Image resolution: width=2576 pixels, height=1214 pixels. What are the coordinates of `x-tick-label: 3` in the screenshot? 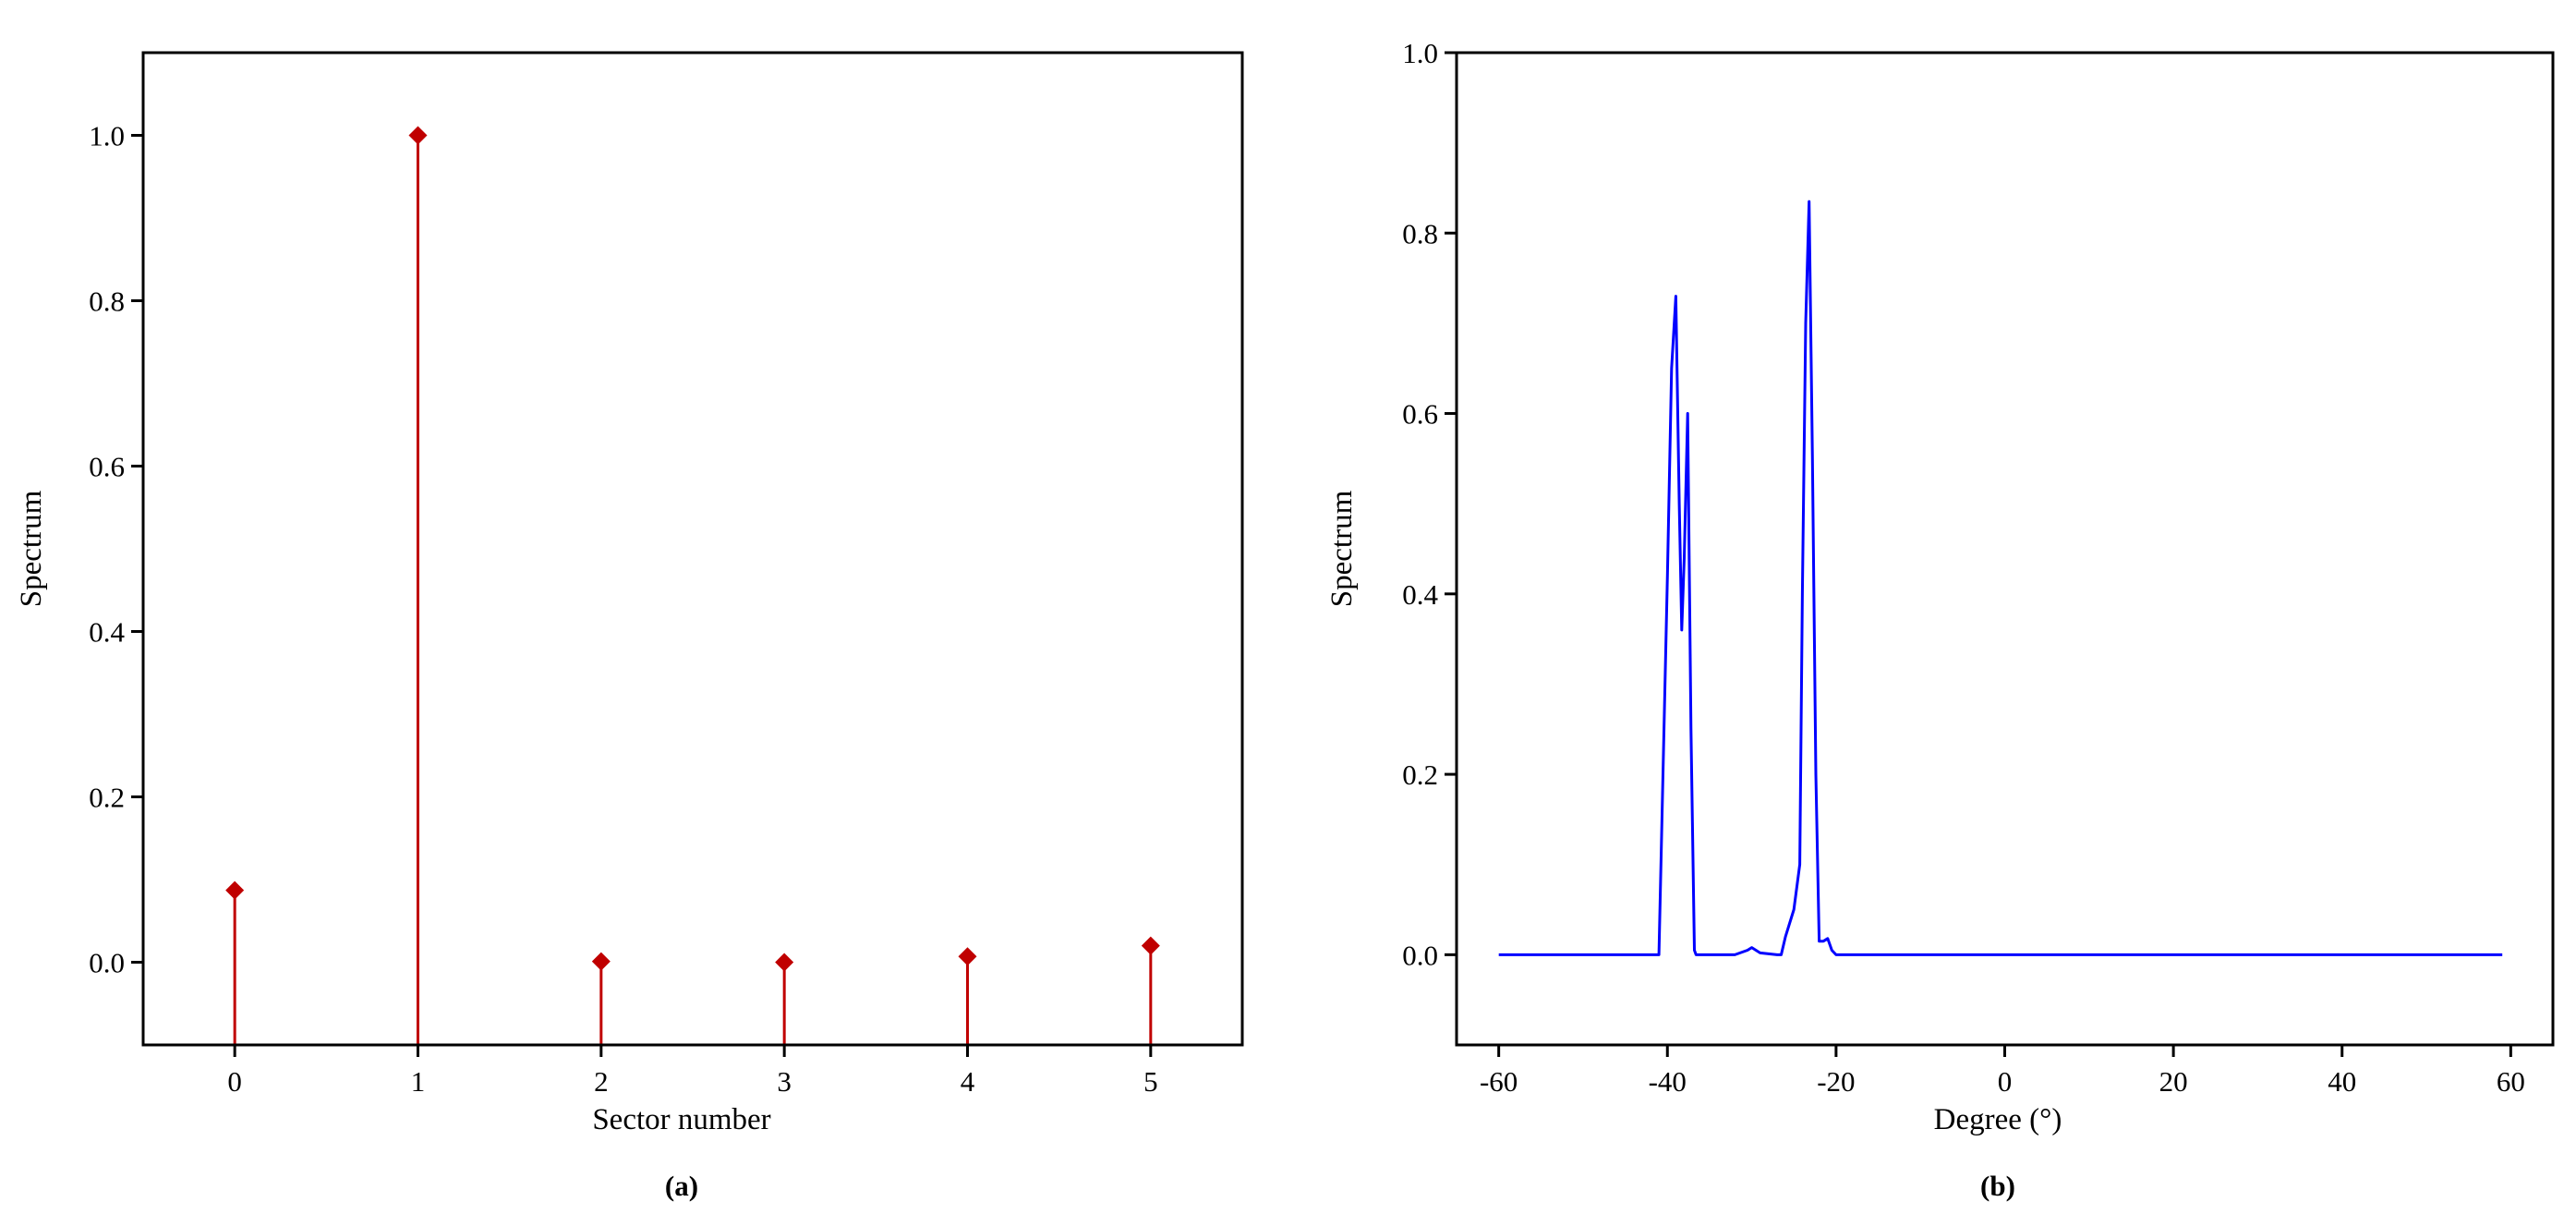 It's located at (784, 1081).